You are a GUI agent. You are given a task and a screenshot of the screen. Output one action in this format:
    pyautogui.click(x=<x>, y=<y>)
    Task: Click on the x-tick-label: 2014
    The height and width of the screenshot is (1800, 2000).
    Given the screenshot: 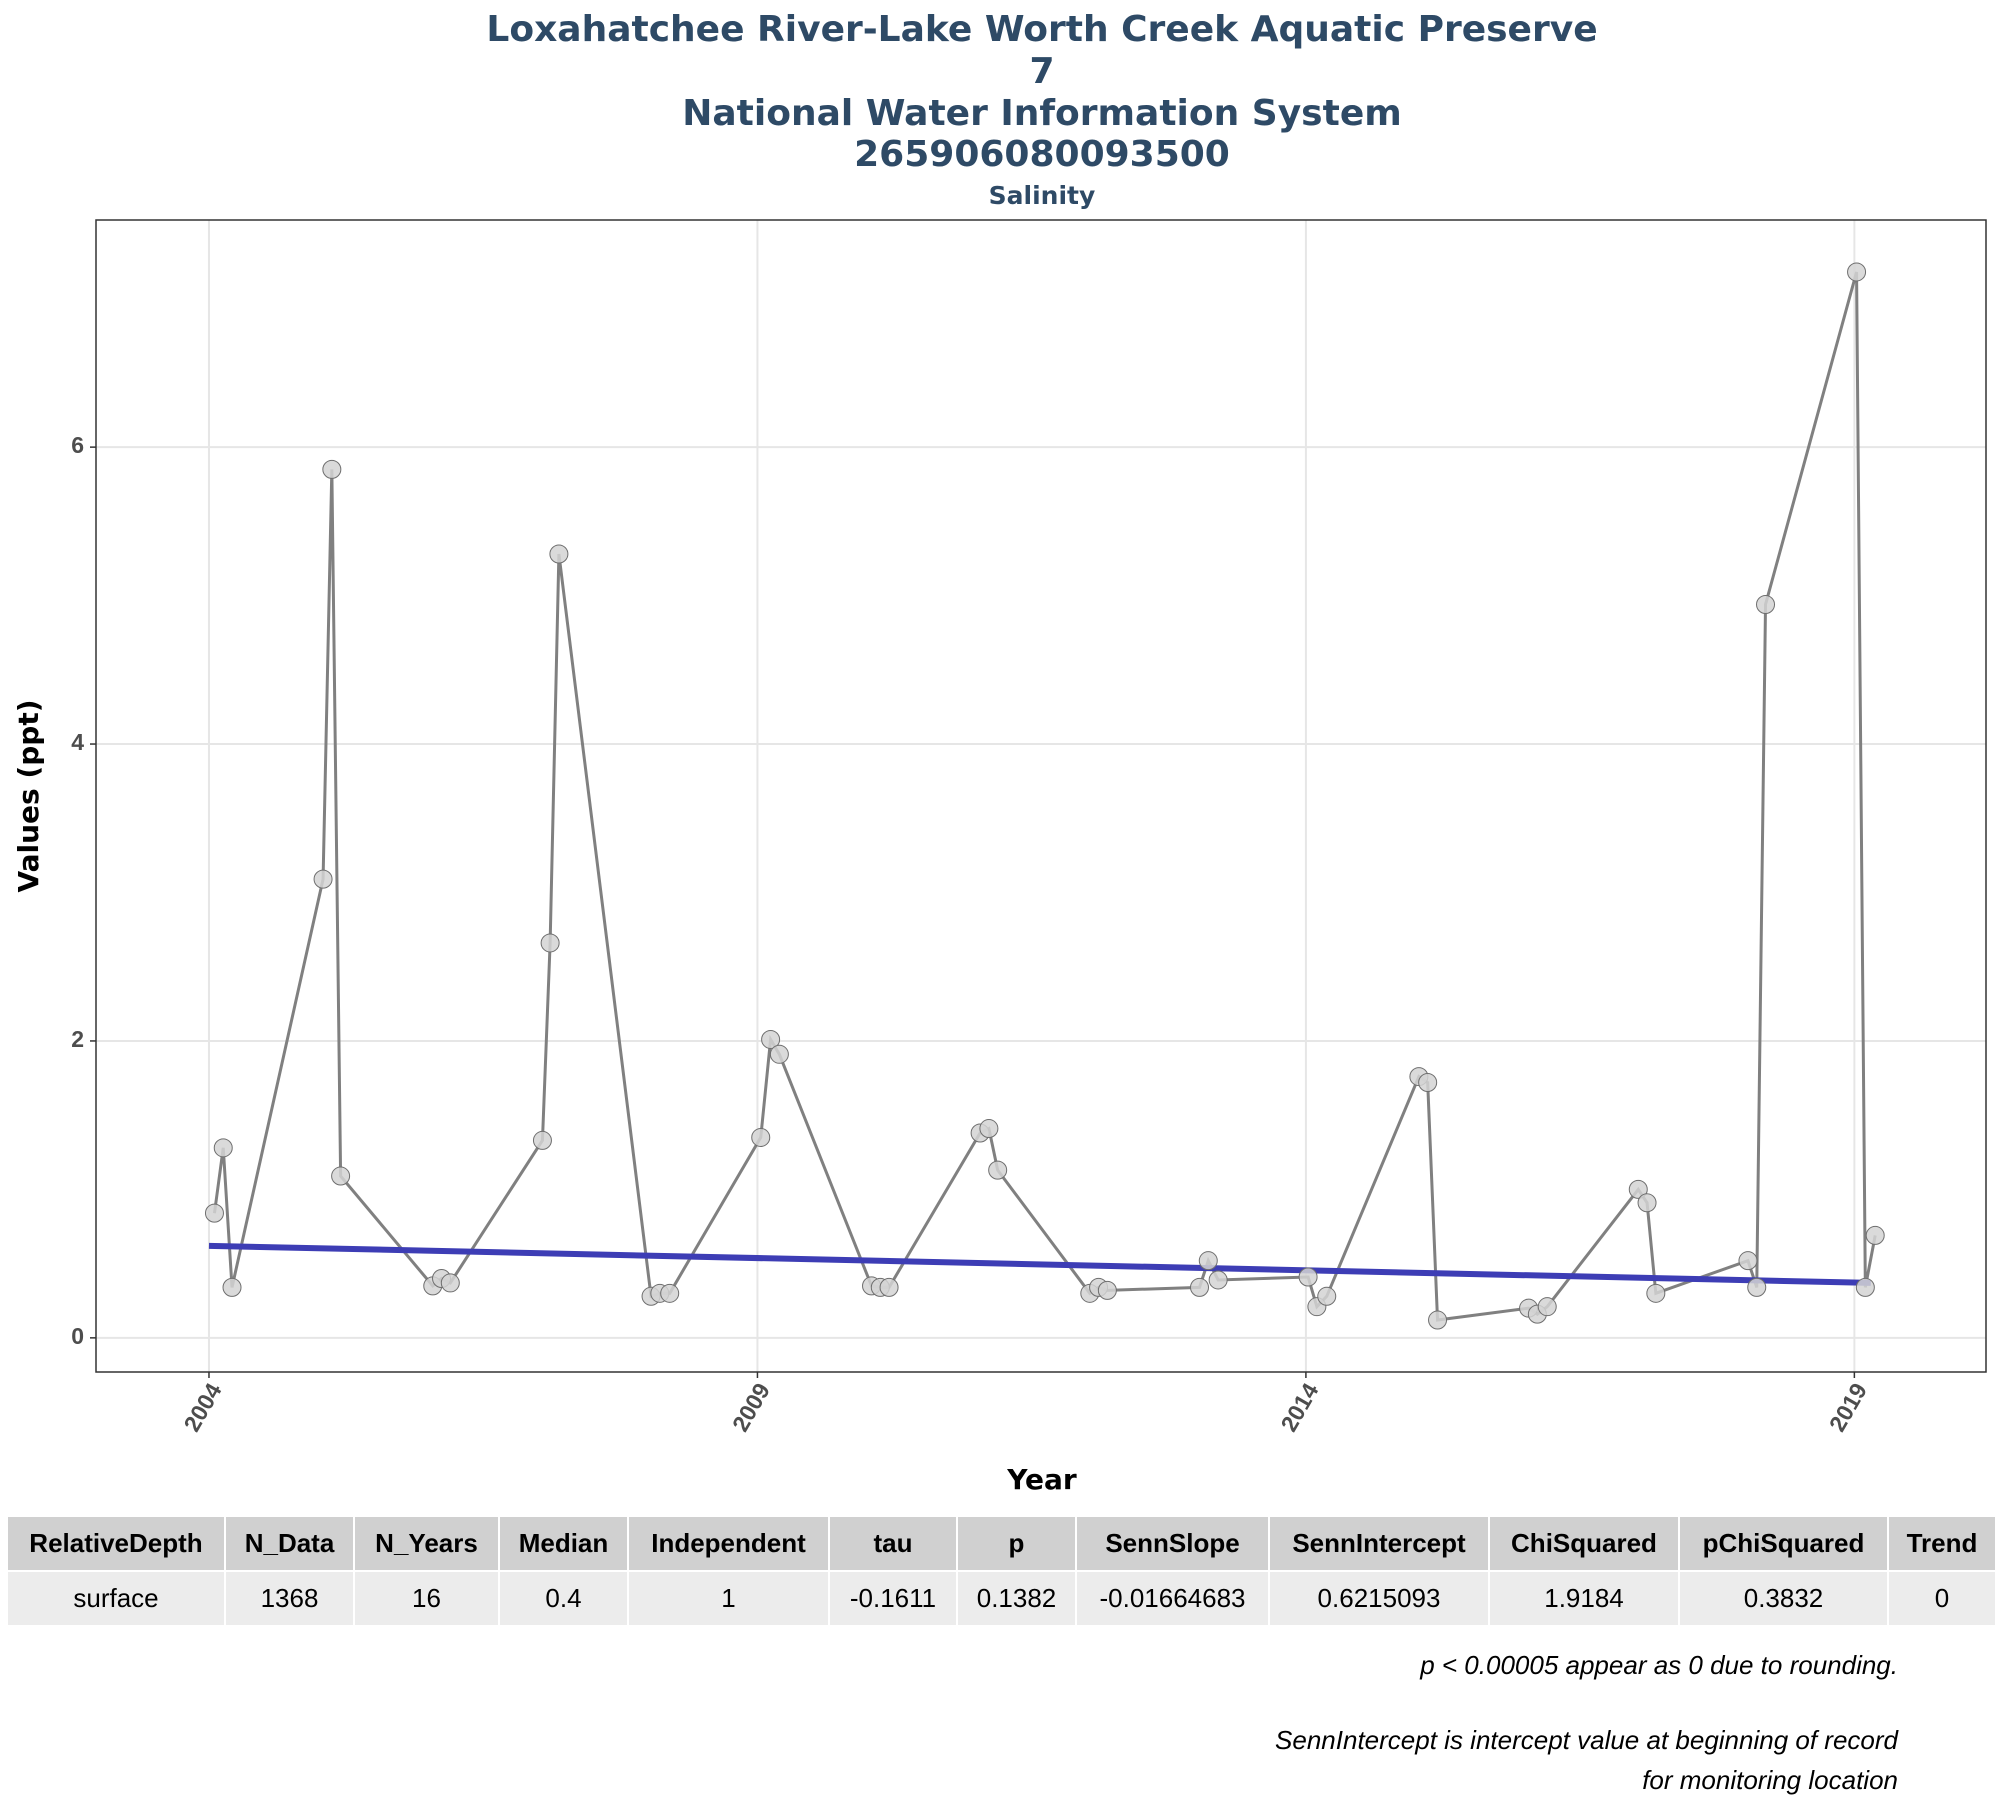 What is the action you would take?
    pyautogui.click(x=1299, y=1406)
    